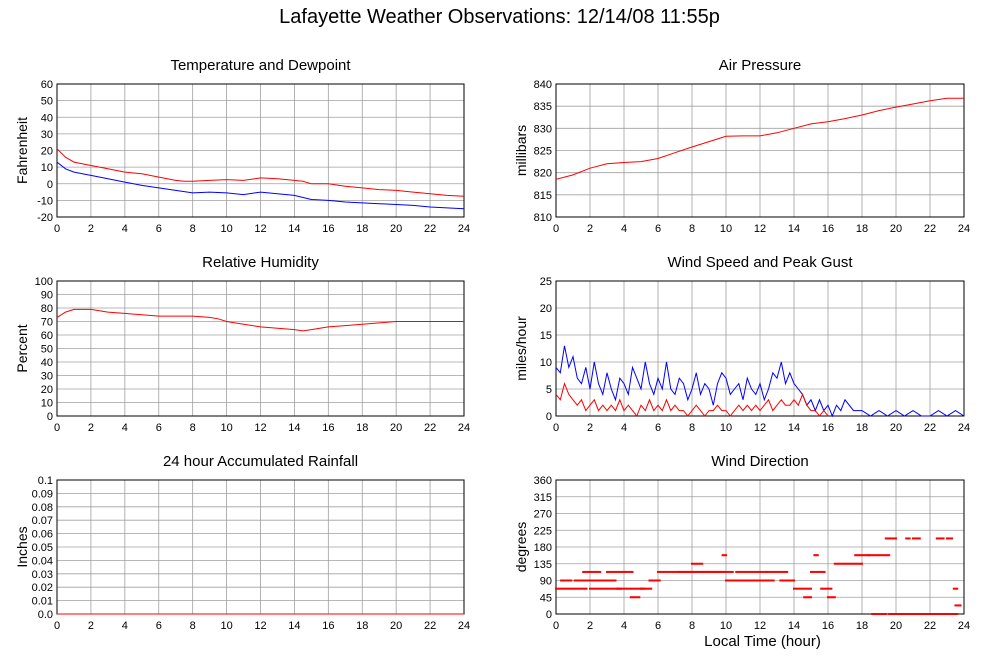 The width and height of the screenshot is (999, 659). Describe the element at coordinates (328, 428) in the screenshot. I see `humidity-xtick-label: 16` at that location.